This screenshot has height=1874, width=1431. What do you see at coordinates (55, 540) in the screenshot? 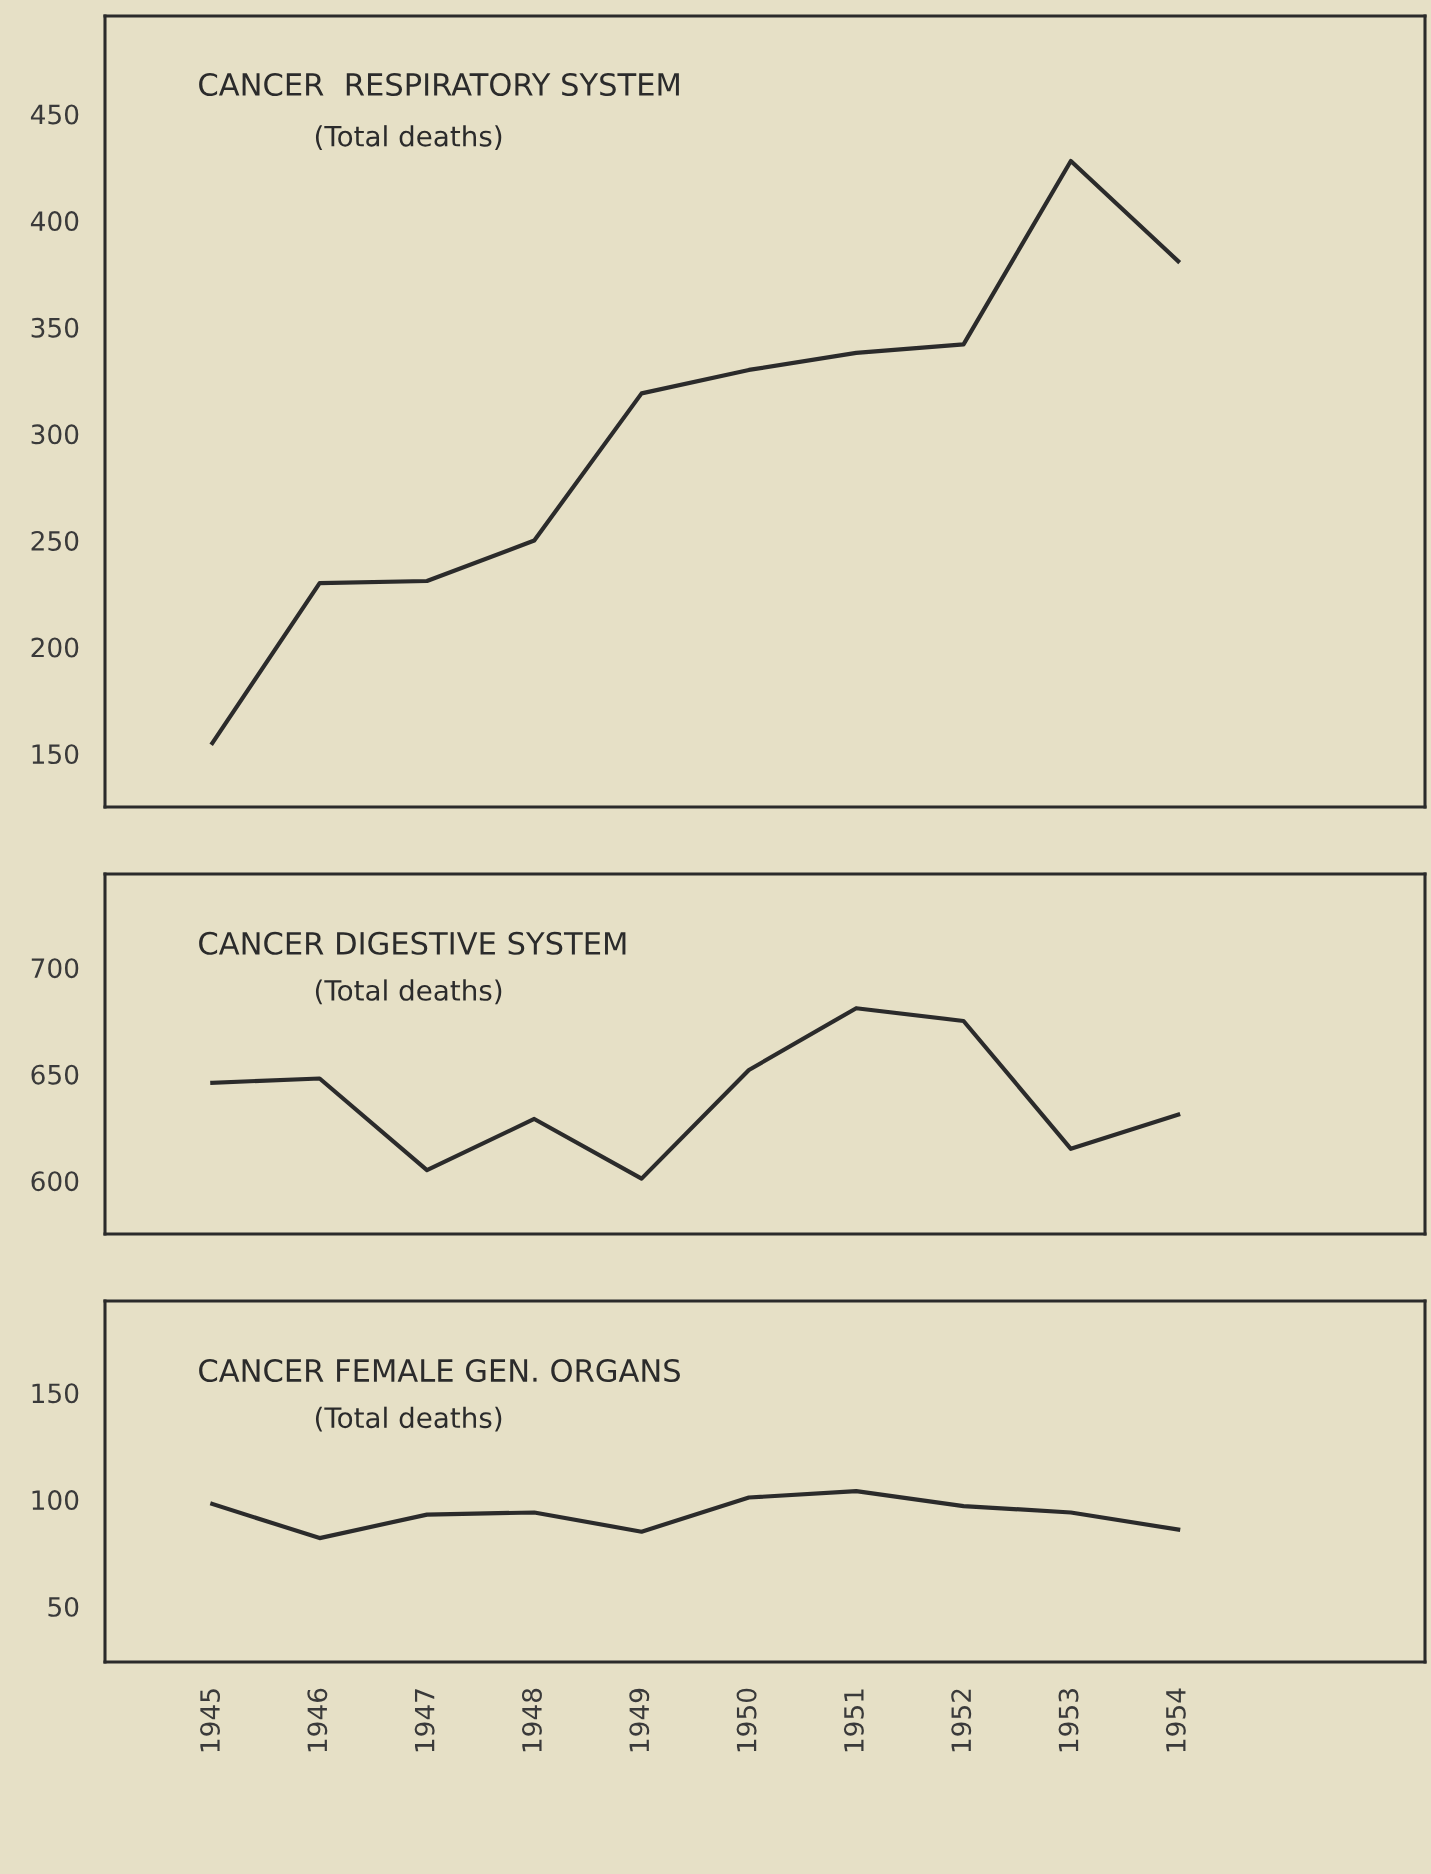
I see `y-tick-label: 250` at bounding box center [55, 540].